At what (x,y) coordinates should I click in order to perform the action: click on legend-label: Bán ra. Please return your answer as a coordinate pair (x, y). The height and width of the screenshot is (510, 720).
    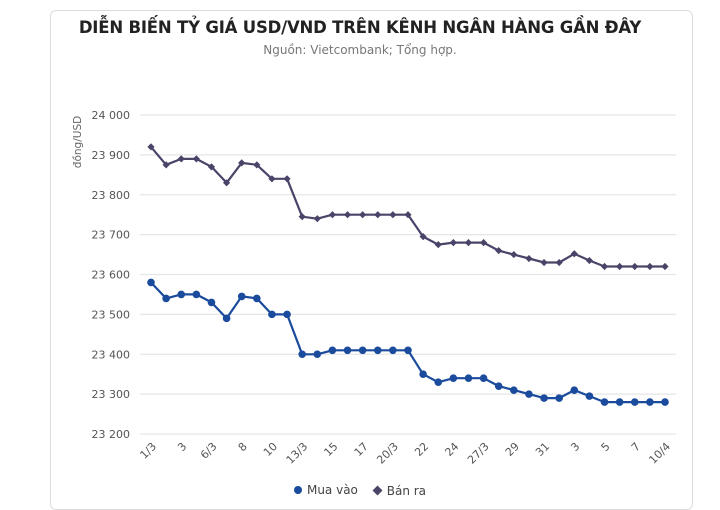
    Looking at the image, I should click on (406, 490).